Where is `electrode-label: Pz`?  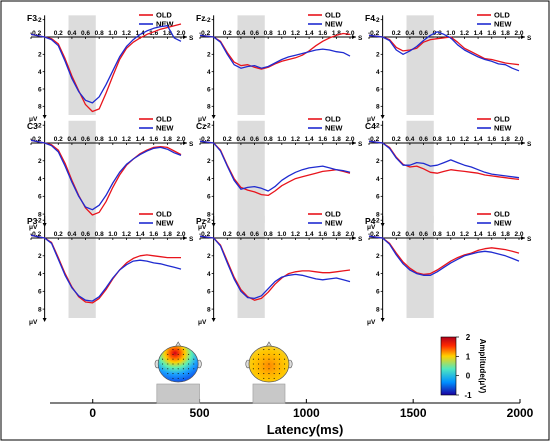
electrode-label: Pz is located at coordinates (201, 221).